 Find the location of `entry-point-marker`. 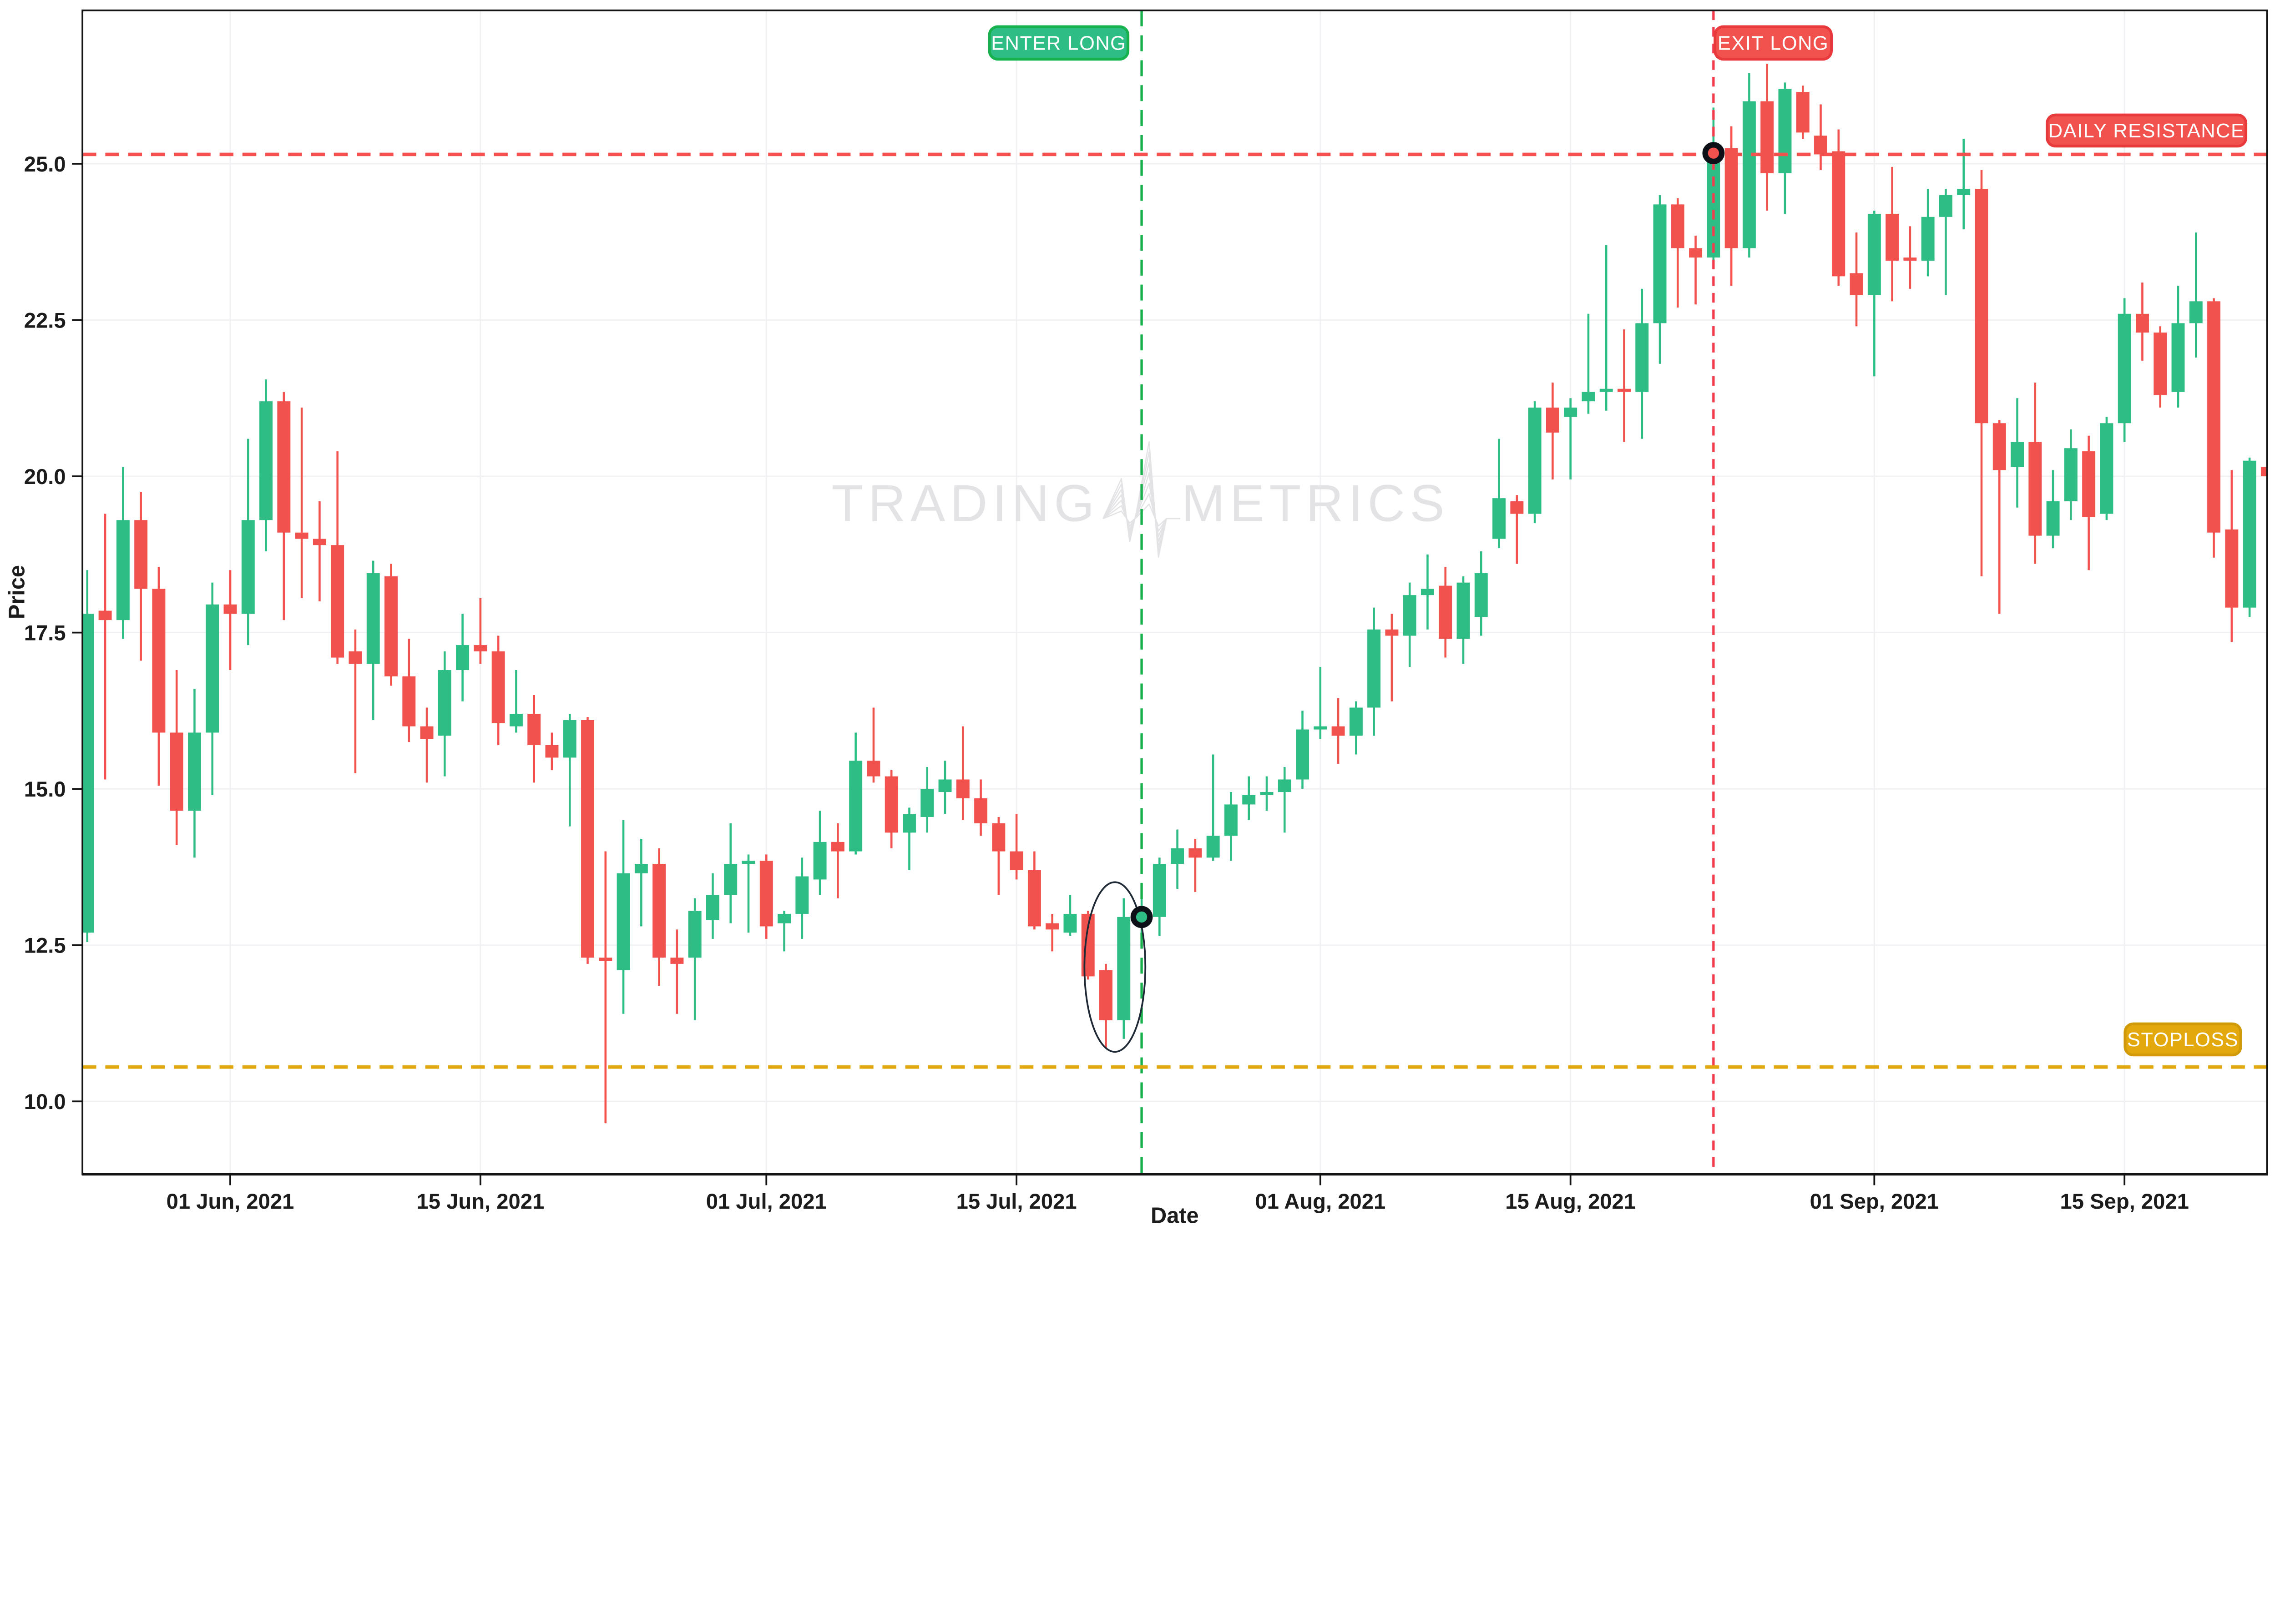

entry-point-marker is located at coordinates (1142, 917).